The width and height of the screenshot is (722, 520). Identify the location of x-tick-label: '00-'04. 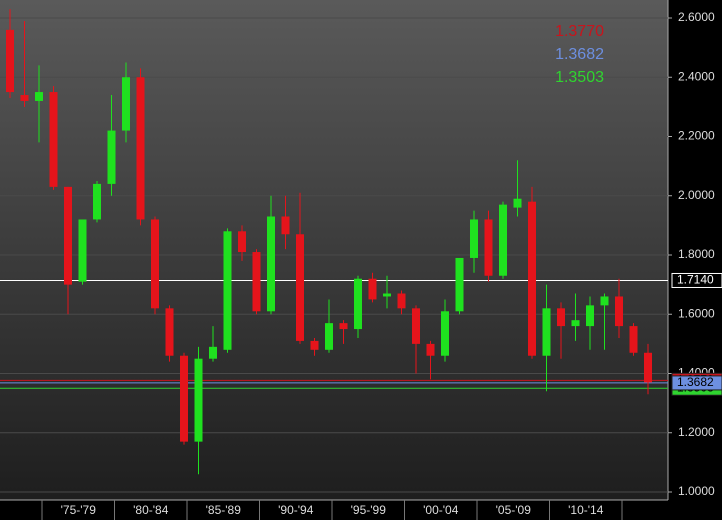
(441, 510).